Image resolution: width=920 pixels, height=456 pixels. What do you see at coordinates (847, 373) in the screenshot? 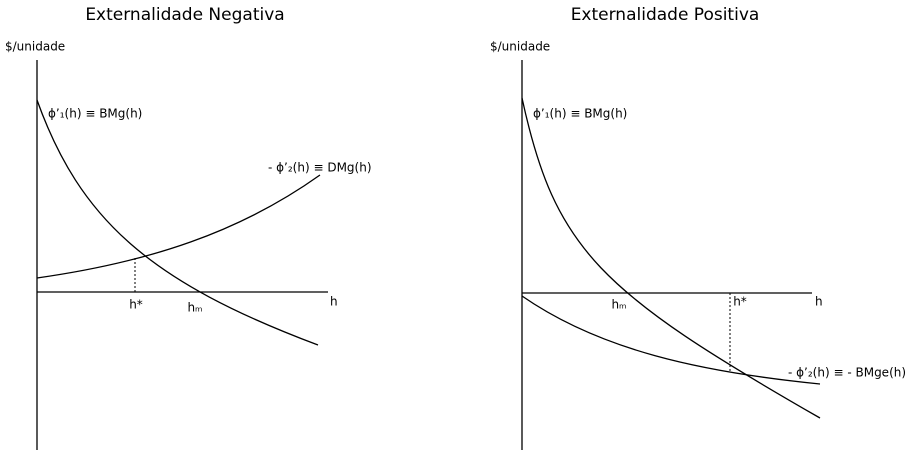
I see `curve-label: - ϕ’₂(h) ≡ - BMge(h)` at bounding box center [847, 373].